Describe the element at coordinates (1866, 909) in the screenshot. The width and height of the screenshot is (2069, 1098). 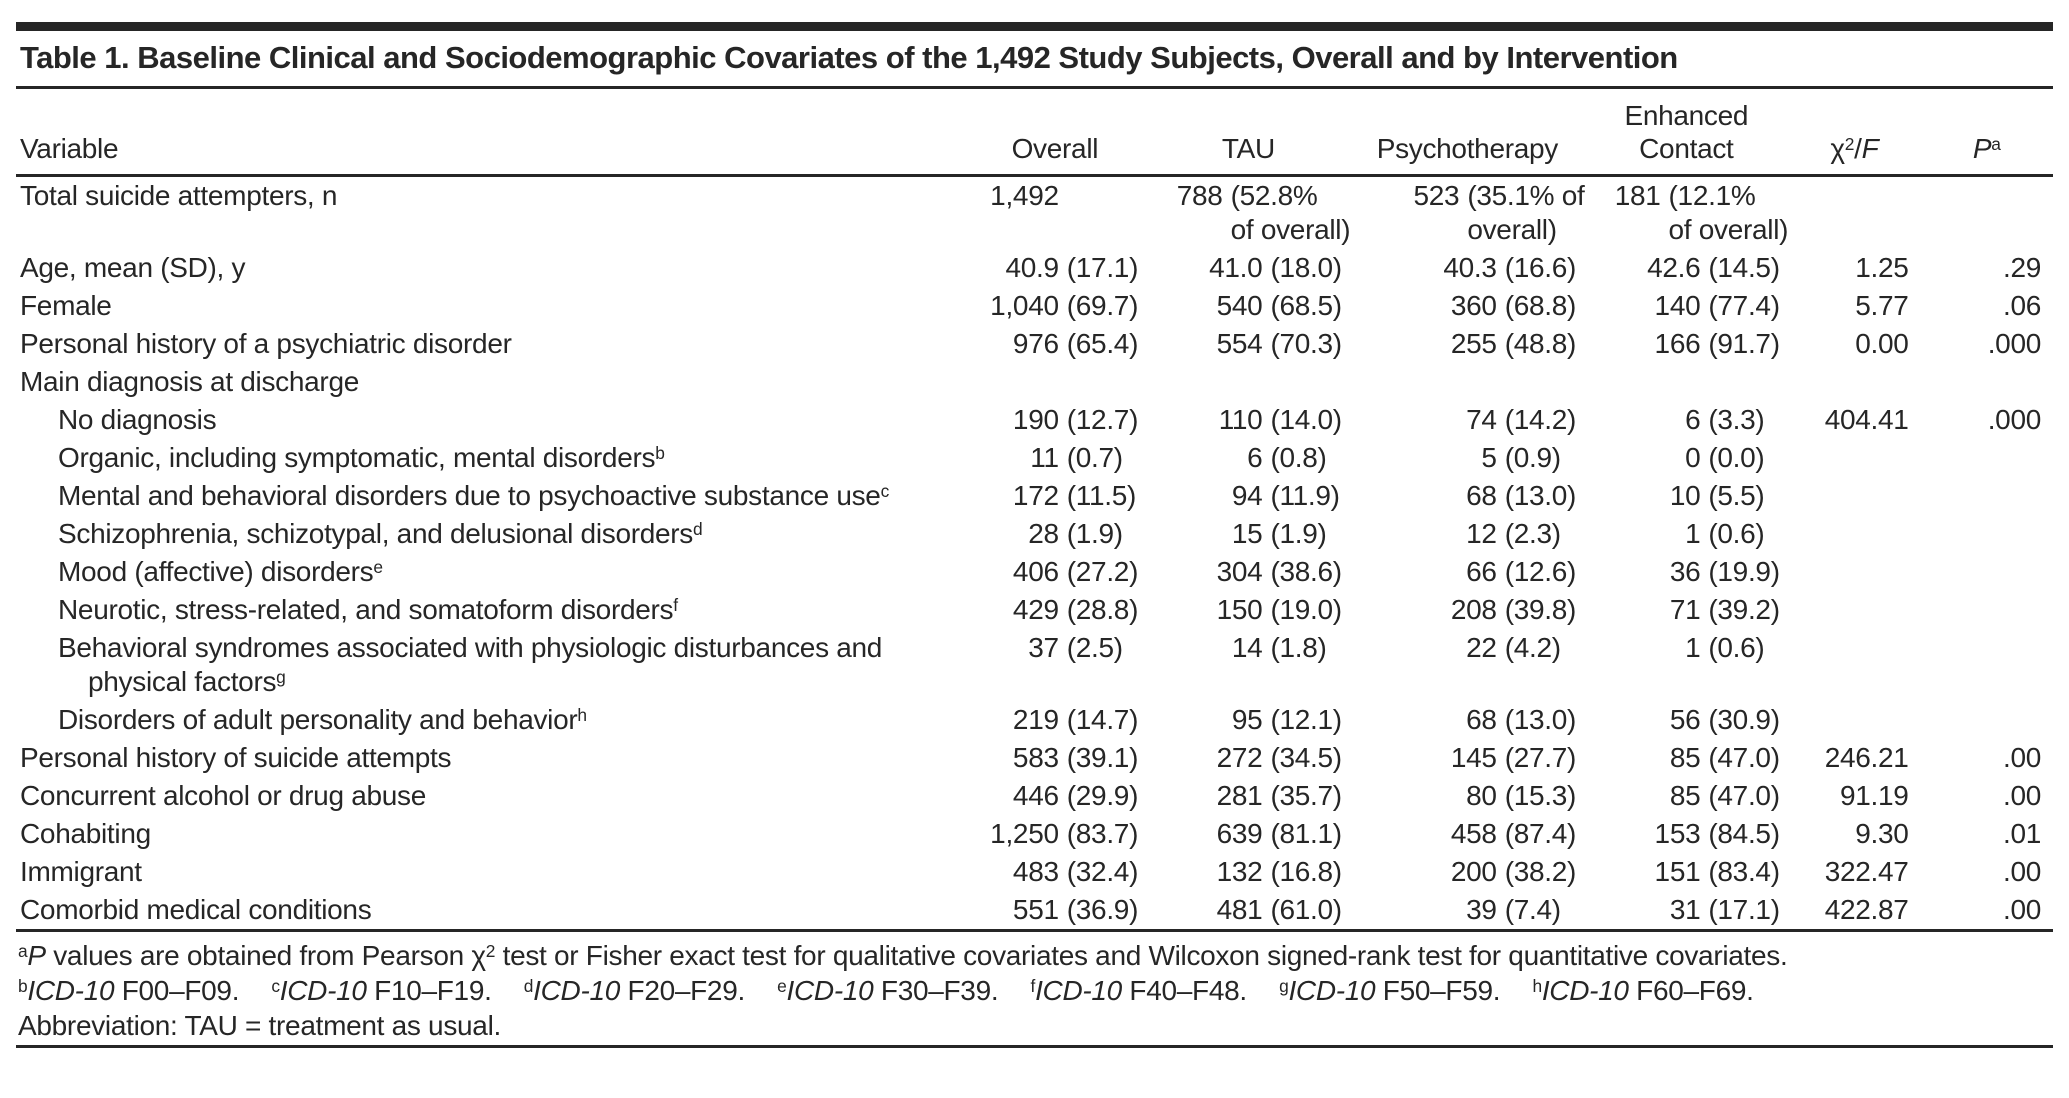
I see `value-cell: 422.87` at that location.